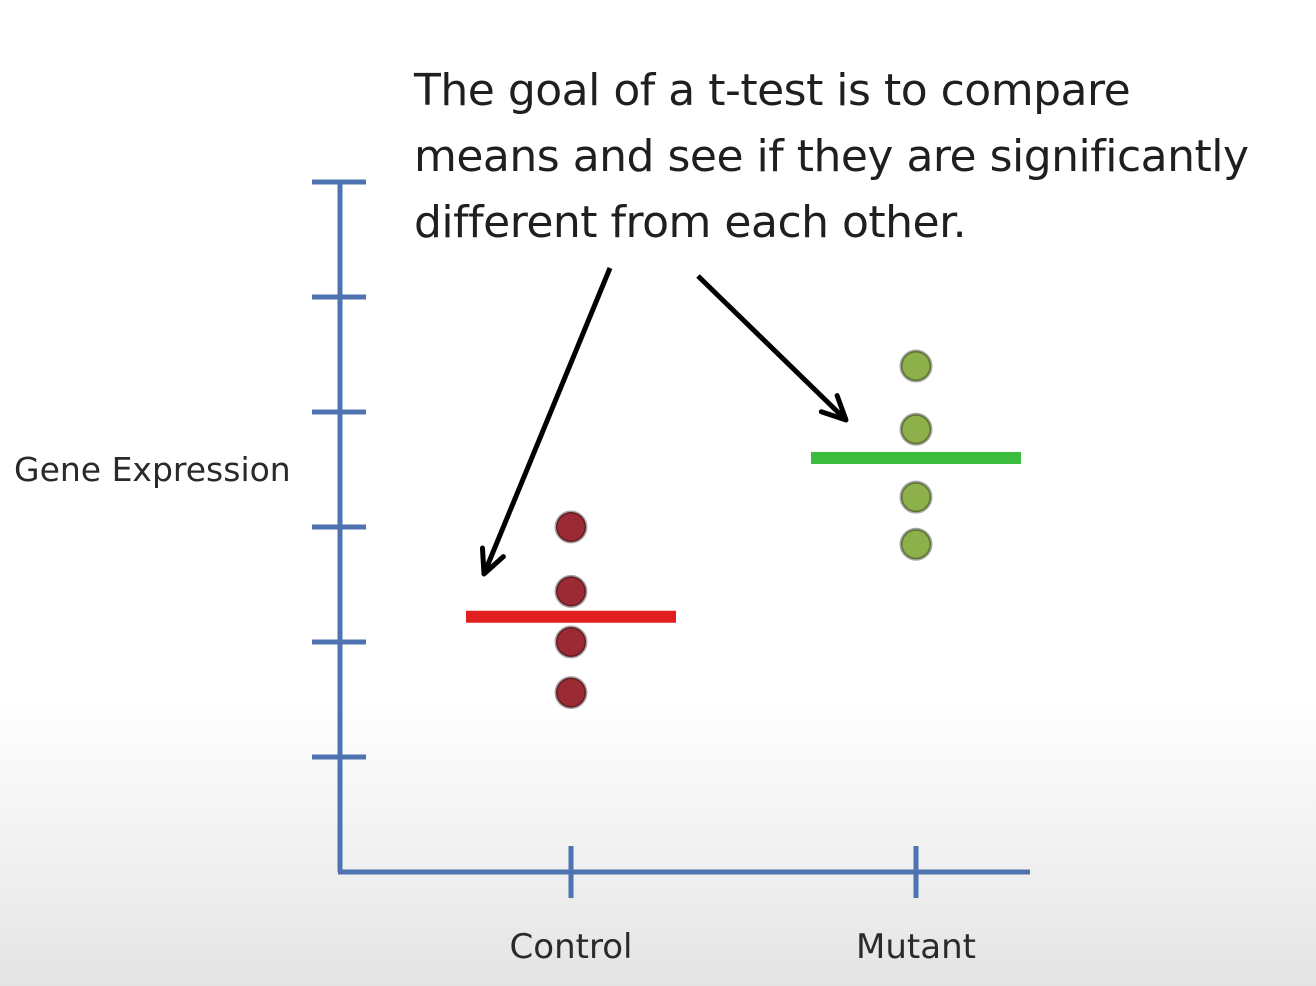 This screenshot has height=986, width=1316. I want to click on y-axis-label: Gene Expression, so click(152, 469).